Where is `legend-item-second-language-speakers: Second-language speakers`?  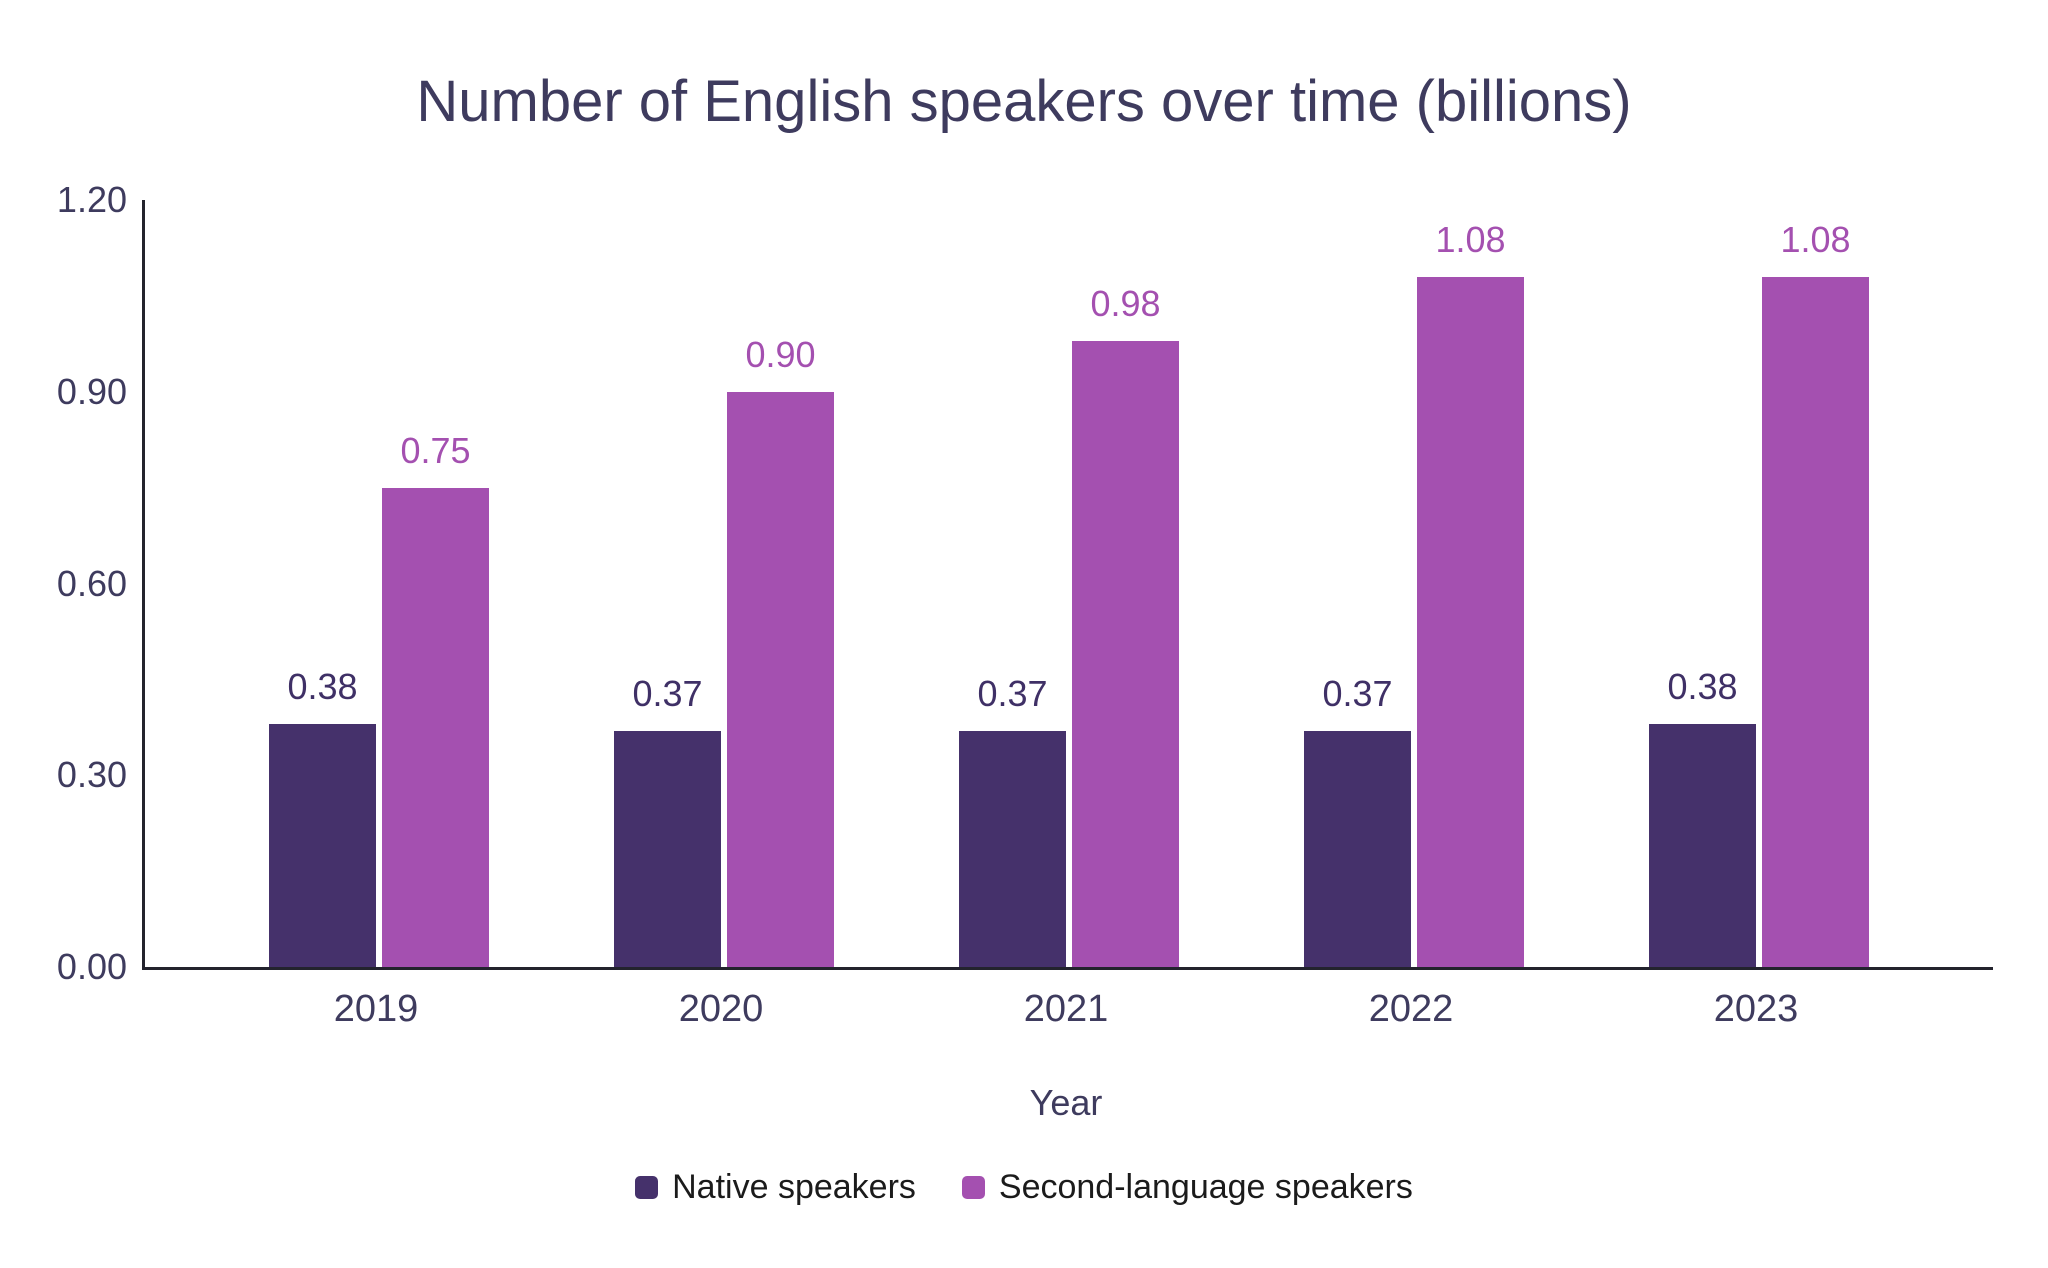
legend-item-second-language-speakers: Second-language speakers is located at coordinates (1187, 1187).